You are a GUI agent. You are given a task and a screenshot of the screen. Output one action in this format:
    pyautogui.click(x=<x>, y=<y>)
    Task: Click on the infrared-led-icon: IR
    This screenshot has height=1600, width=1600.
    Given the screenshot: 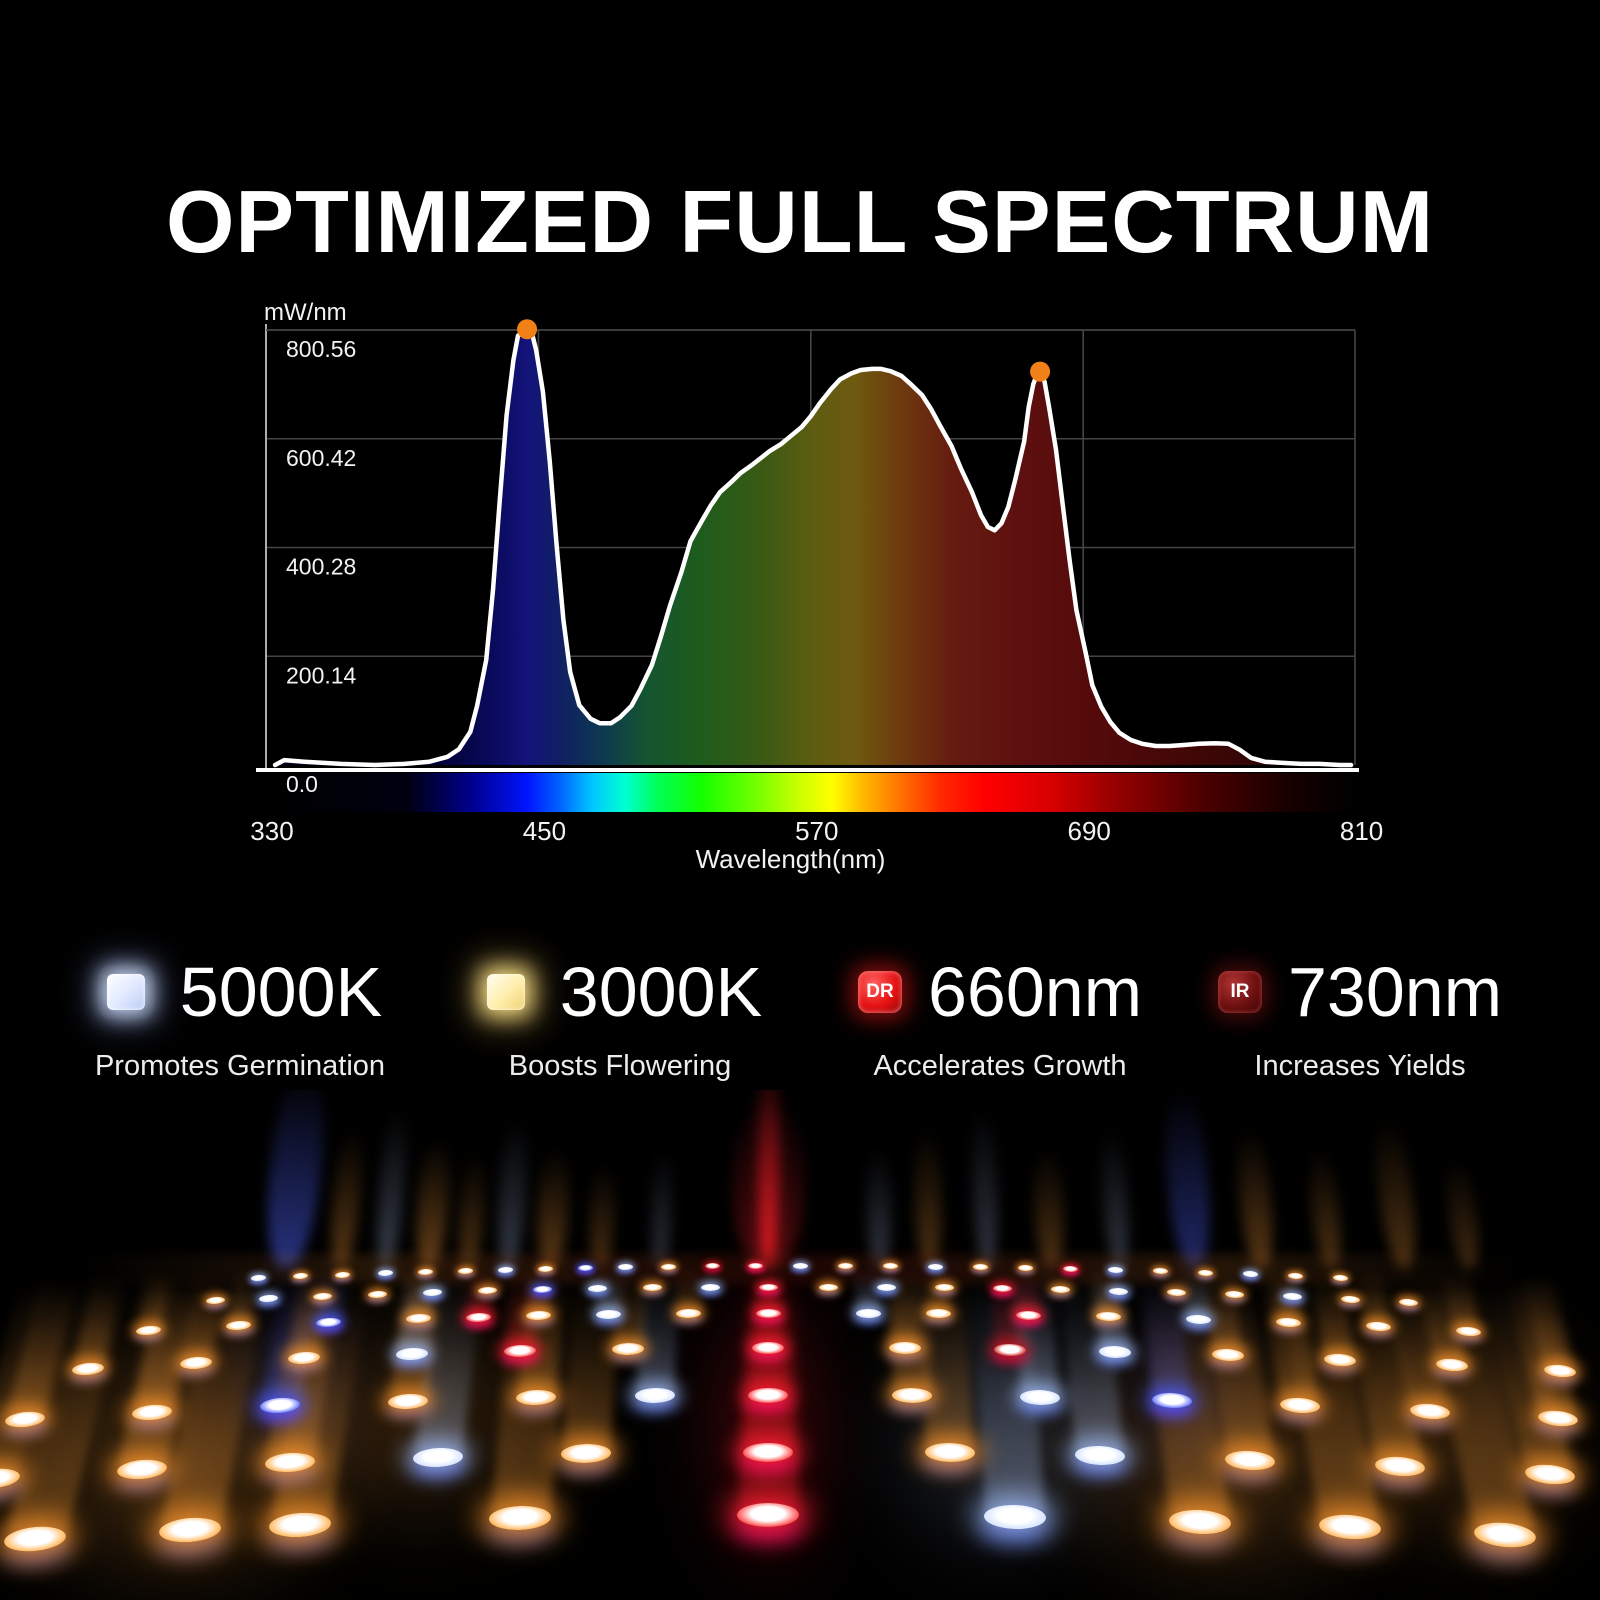 What is the action you would take?
    pyautogui.click(x=1239, y=992)
    